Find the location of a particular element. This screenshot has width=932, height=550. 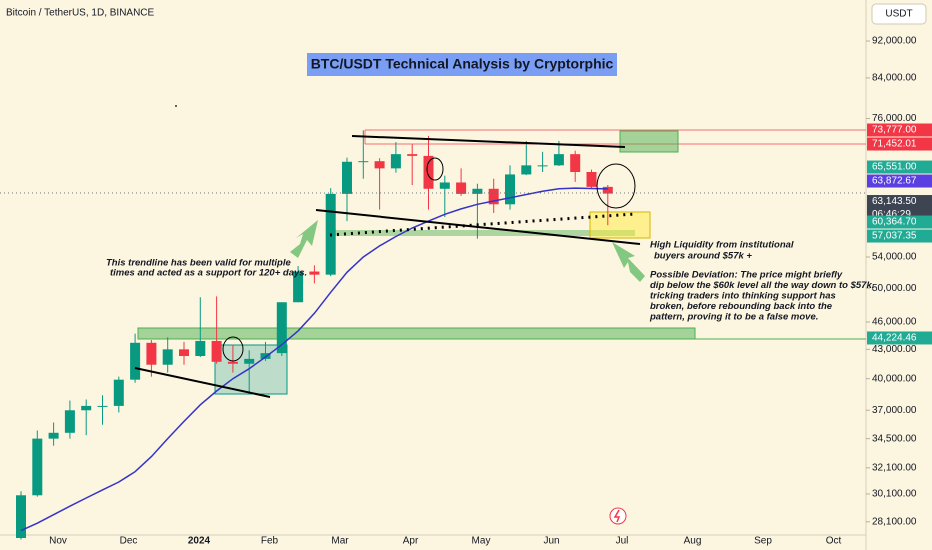

liquidity-band is located at coordinates (482, 233).